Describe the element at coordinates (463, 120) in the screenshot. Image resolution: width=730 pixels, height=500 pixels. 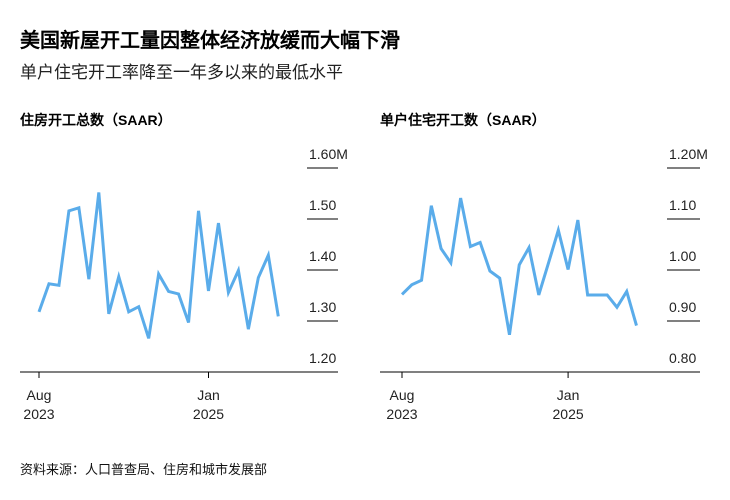
I see `single-family-starts-title: 单户住宅开工数（SAAR）` at that location.